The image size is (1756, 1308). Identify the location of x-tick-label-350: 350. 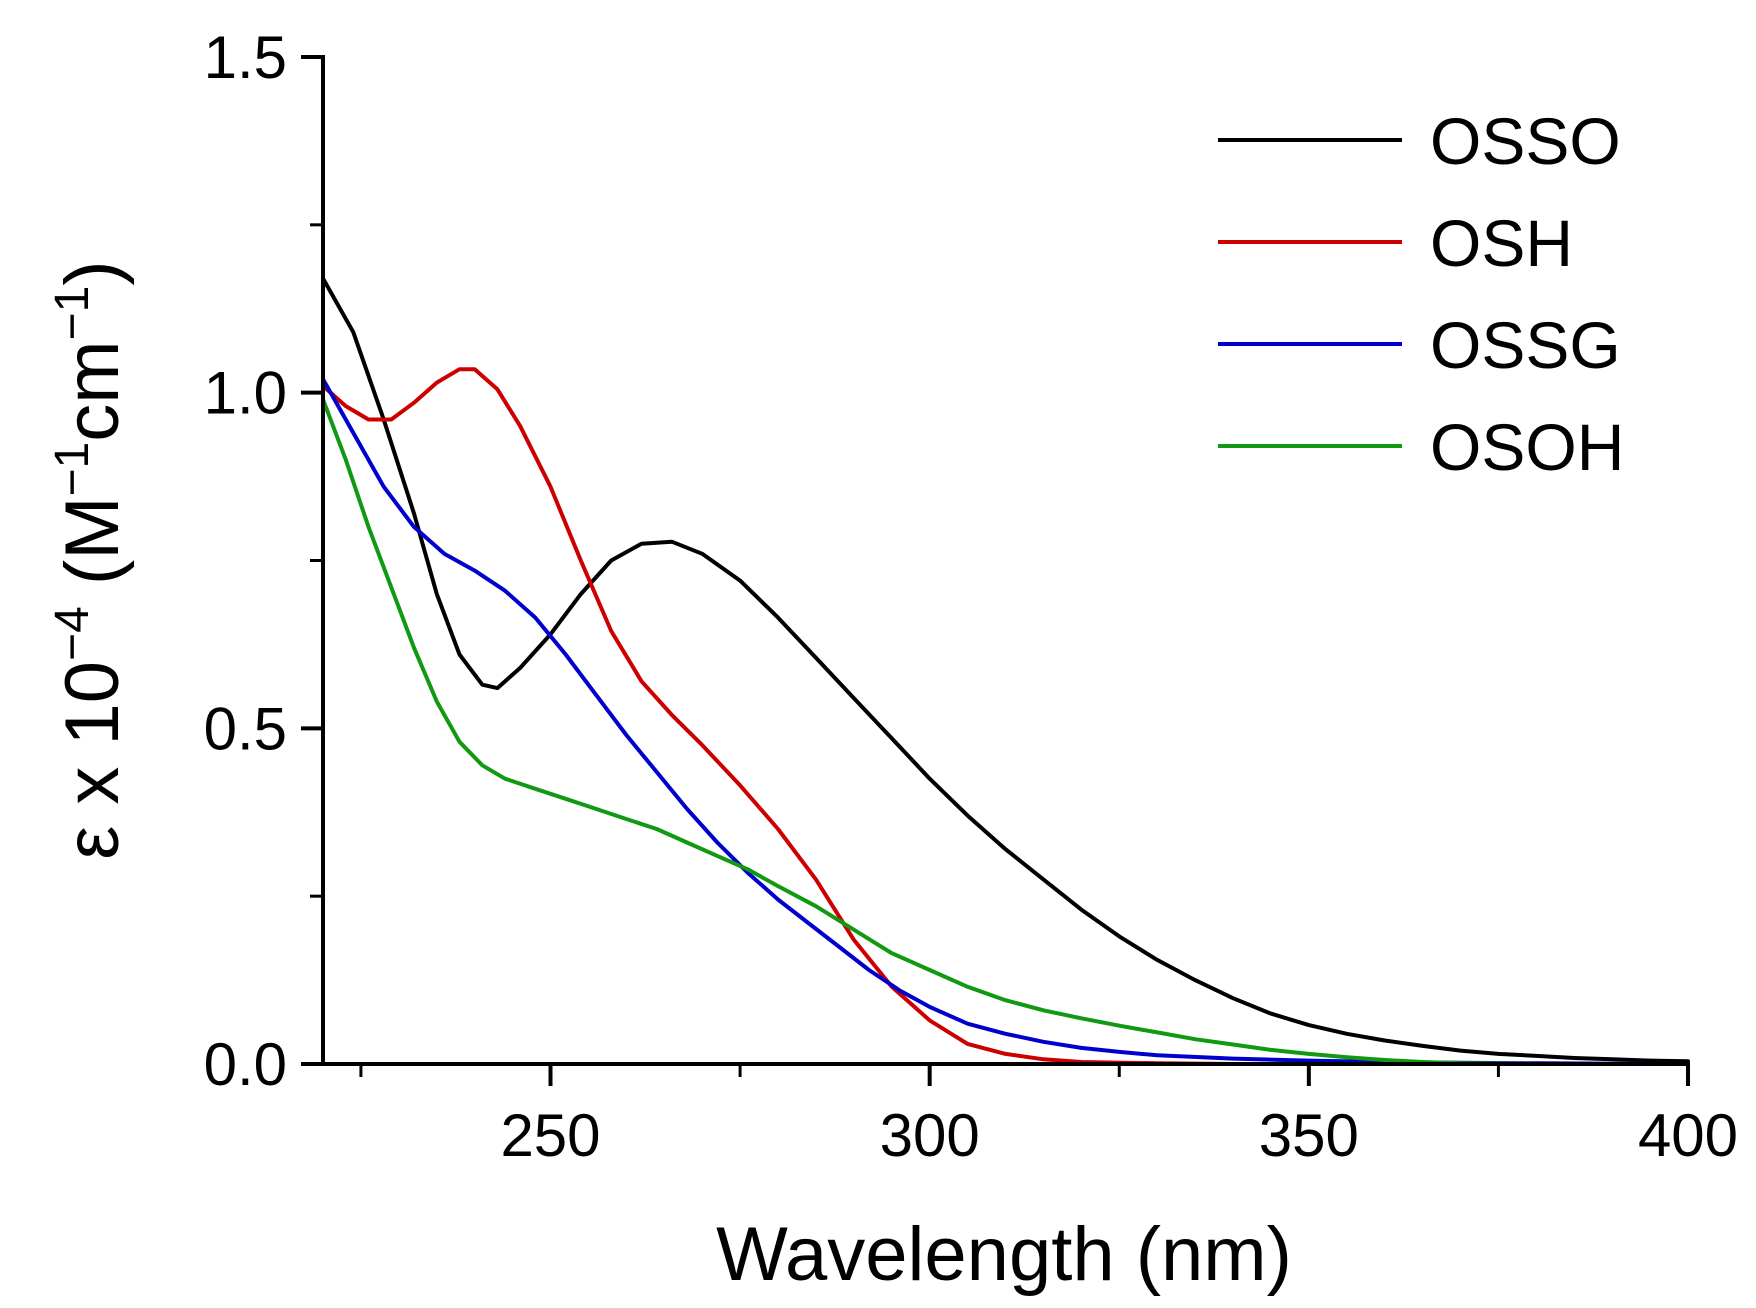
(1309, 1135).